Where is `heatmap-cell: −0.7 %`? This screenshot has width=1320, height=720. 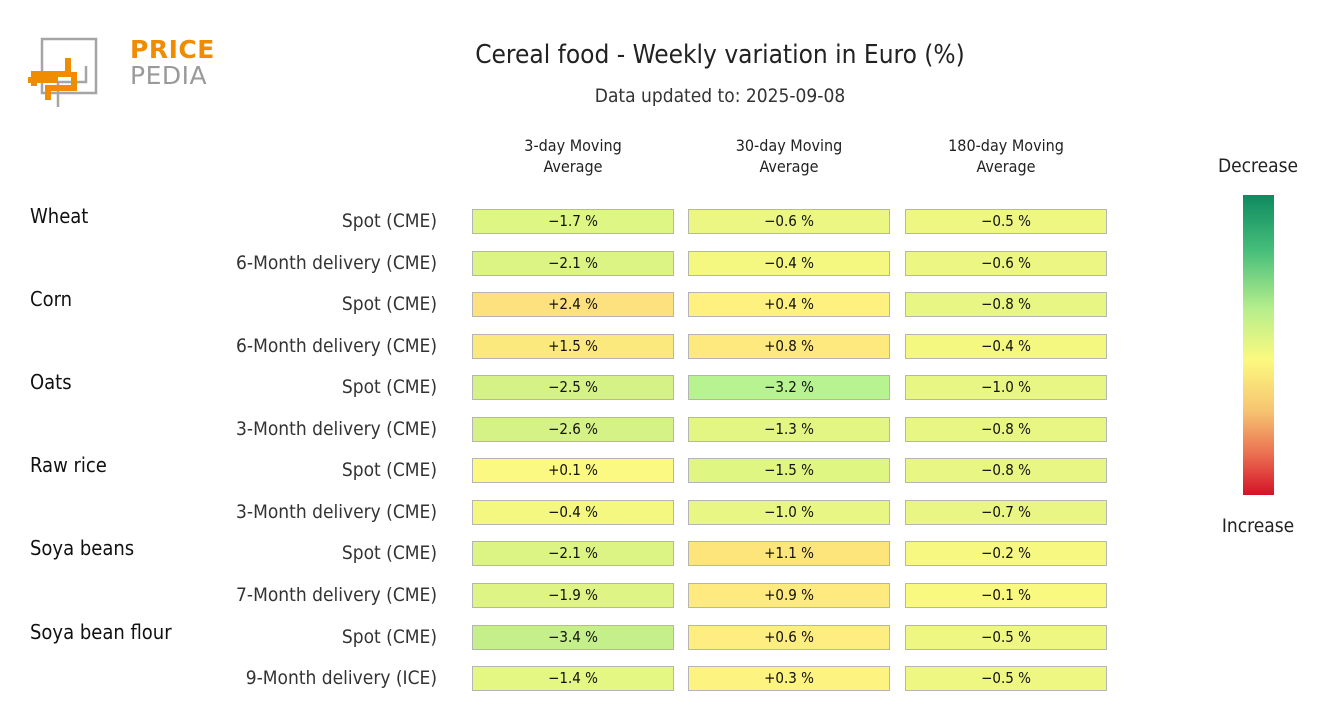 heatmap-cell: −0.7 % is located at coordinates (1006, 512).